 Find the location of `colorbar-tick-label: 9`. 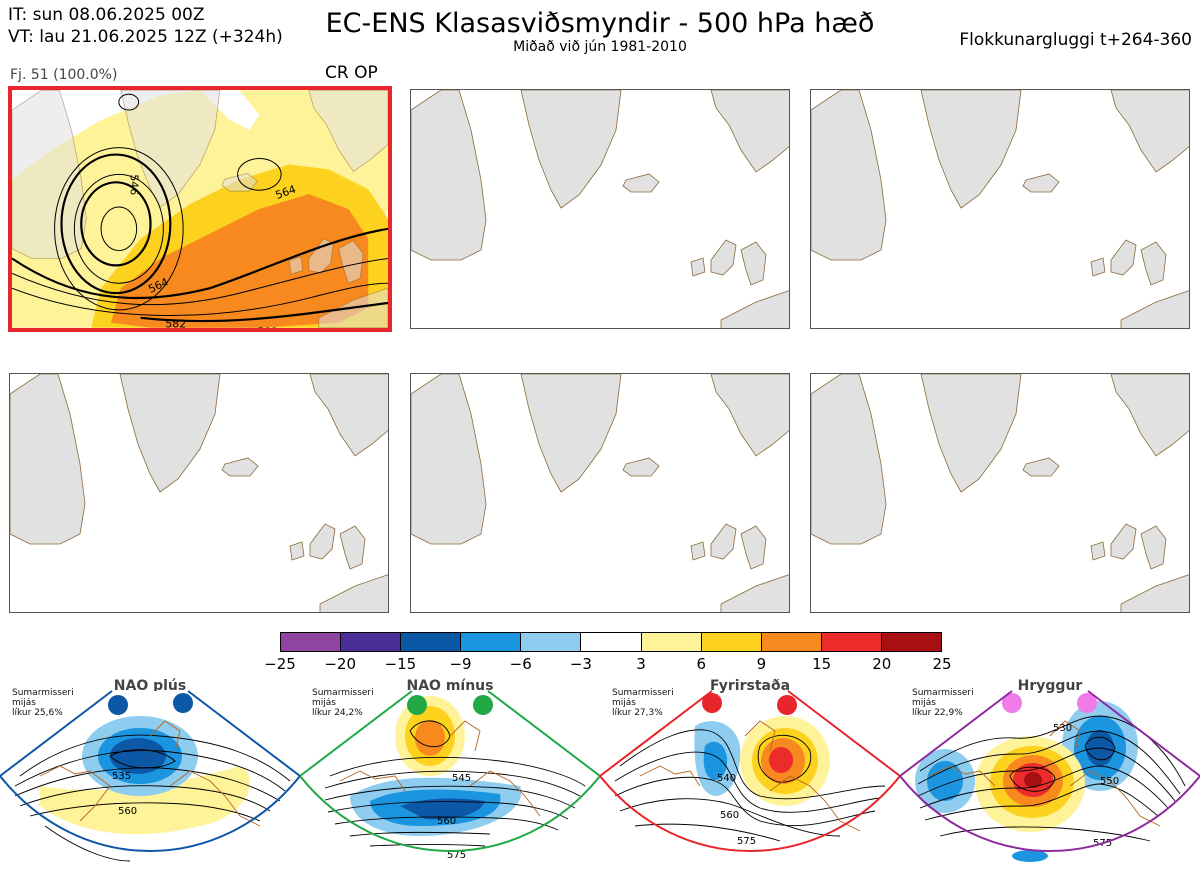

colorbar-tick-label: 9 is located at coordinates (761, 664).